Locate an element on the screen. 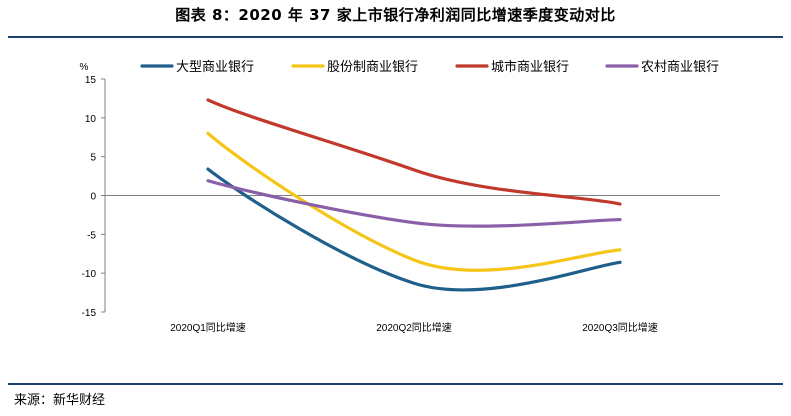 The image size is (791, 416). y-tick-label: -5 is located at coordinates (91, 235).